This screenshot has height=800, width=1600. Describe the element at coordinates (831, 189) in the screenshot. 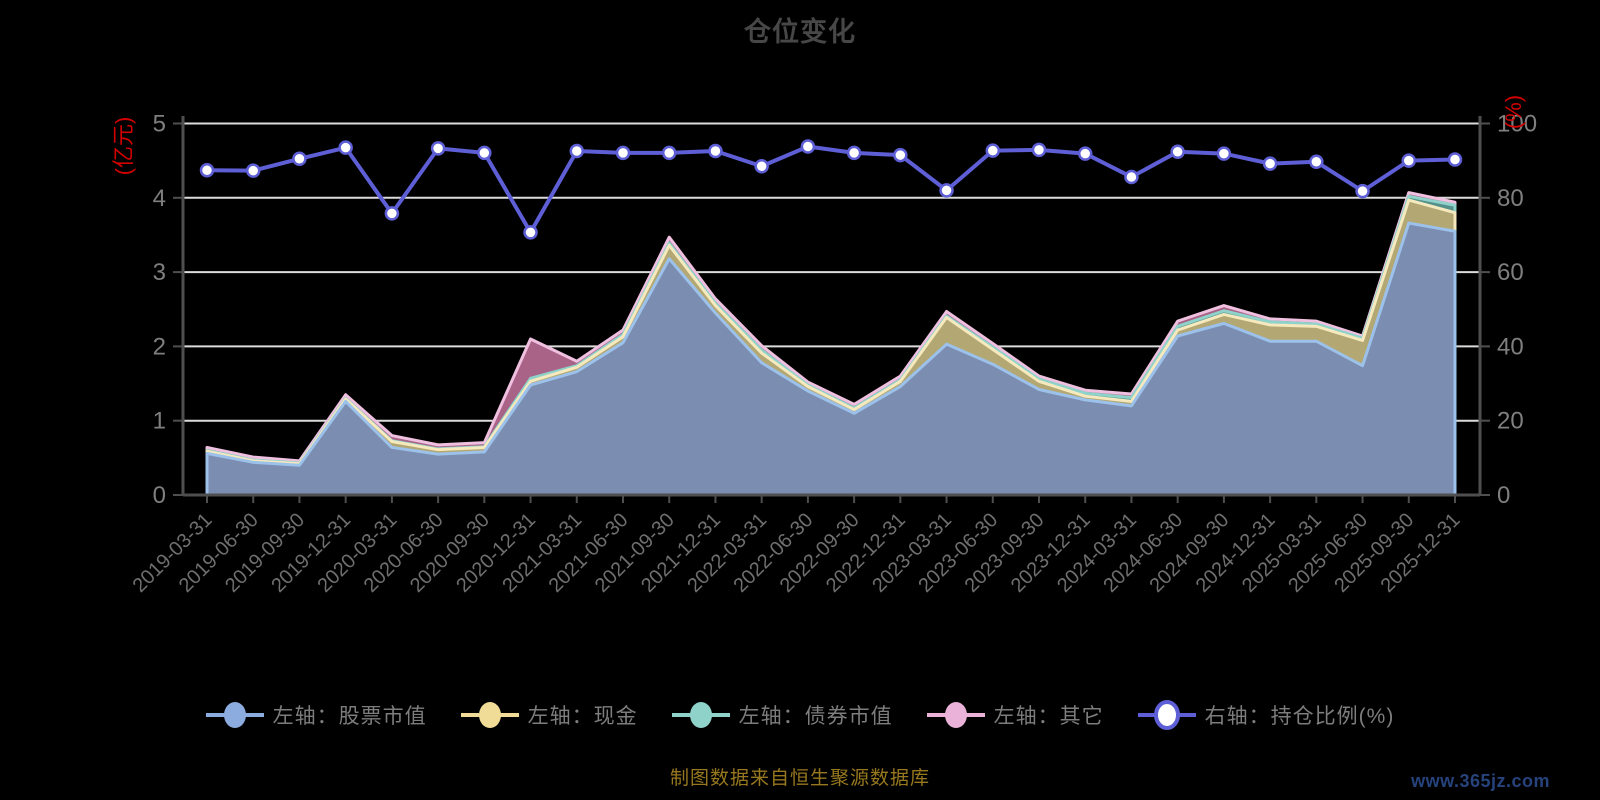

I see `pct-line` at that location.